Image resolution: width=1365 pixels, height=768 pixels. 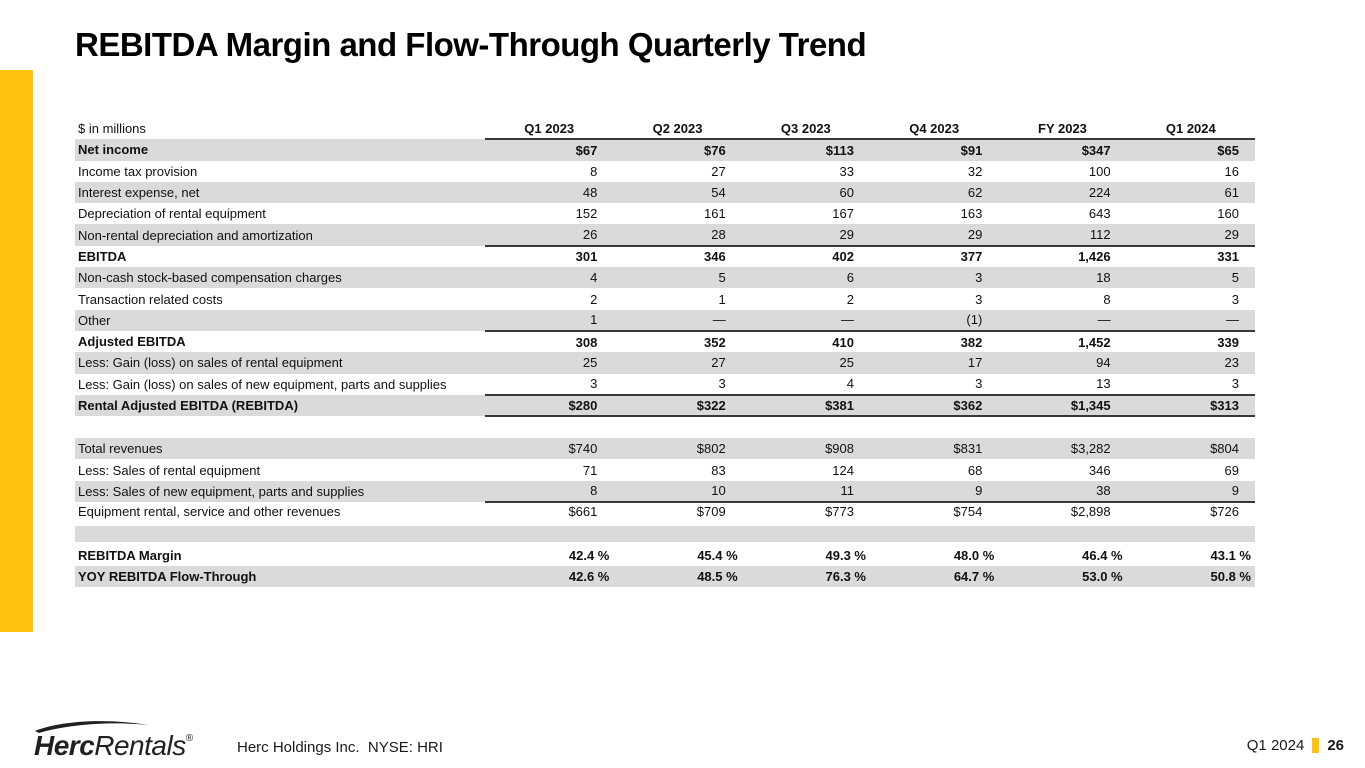 What do you see at coordinates (130, 556) in the screenshot?
I see `row-label: REBITDA Margin` at bounding box center [130, 556].